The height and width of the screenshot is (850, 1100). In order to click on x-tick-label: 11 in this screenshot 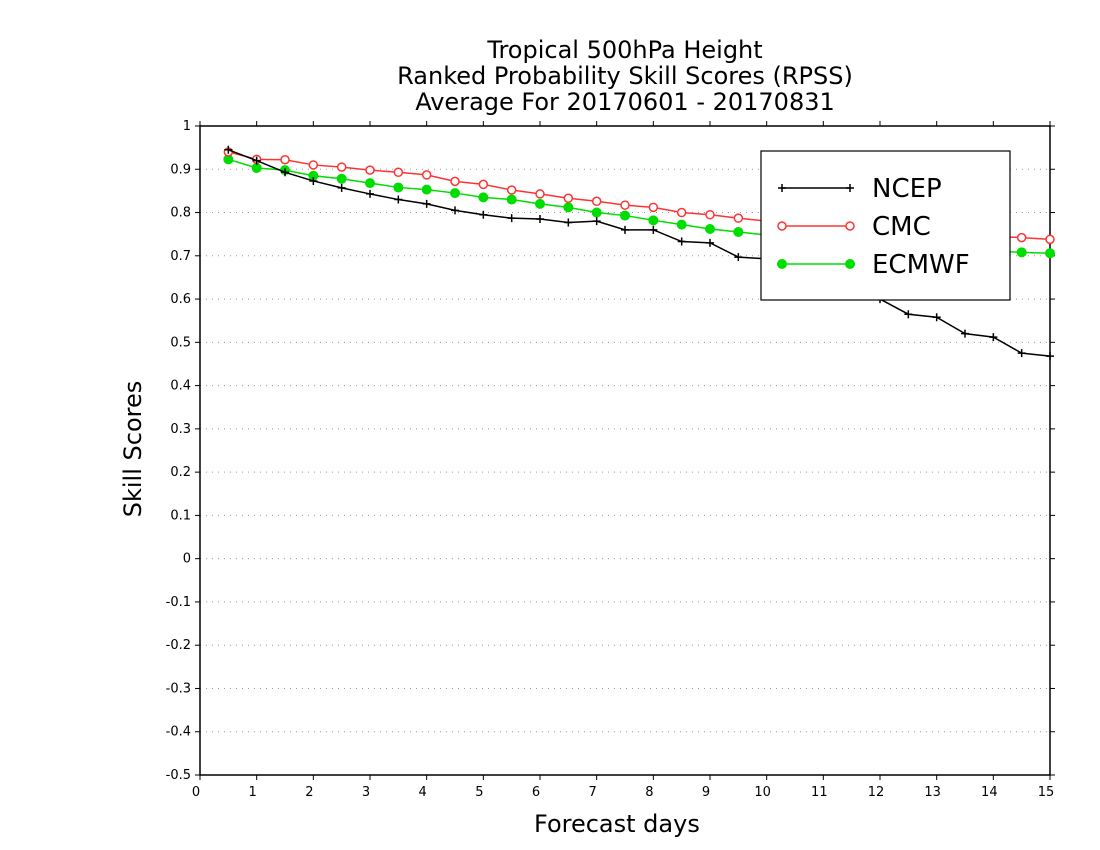, I will do `click(819, 792)`.